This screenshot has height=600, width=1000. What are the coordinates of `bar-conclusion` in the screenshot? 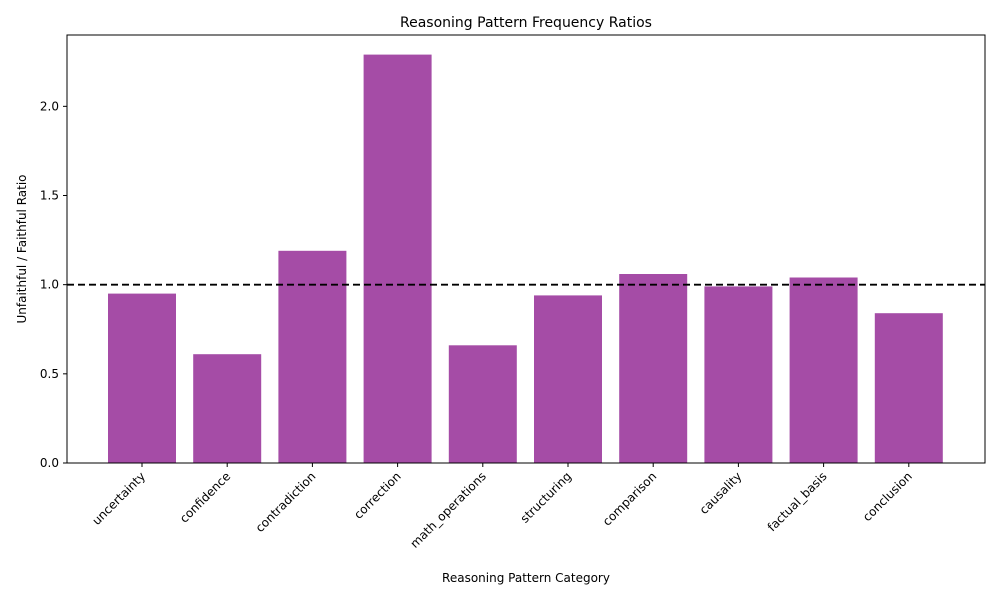 It's located at (908, 388).